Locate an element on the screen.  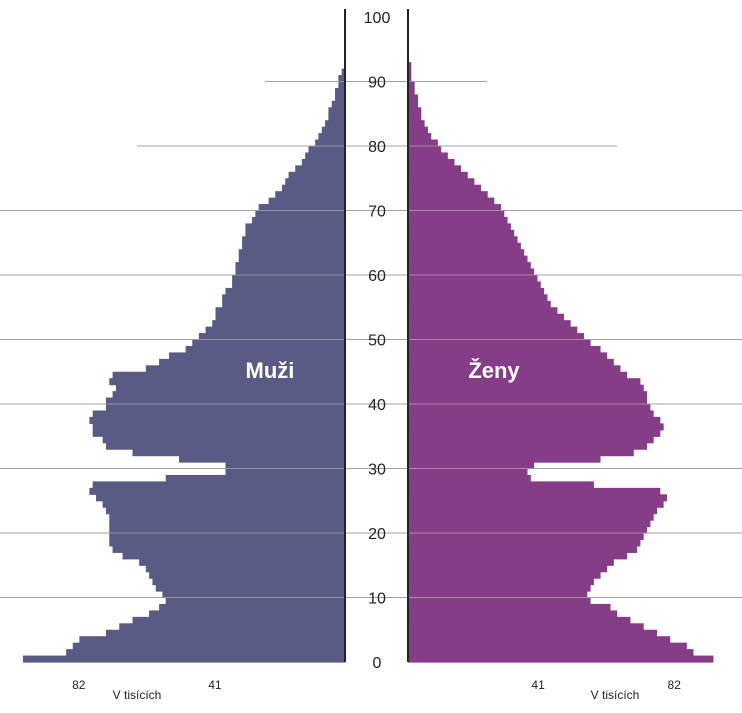
age-tick-label-100: 100 is located at coordinates (377, 18).